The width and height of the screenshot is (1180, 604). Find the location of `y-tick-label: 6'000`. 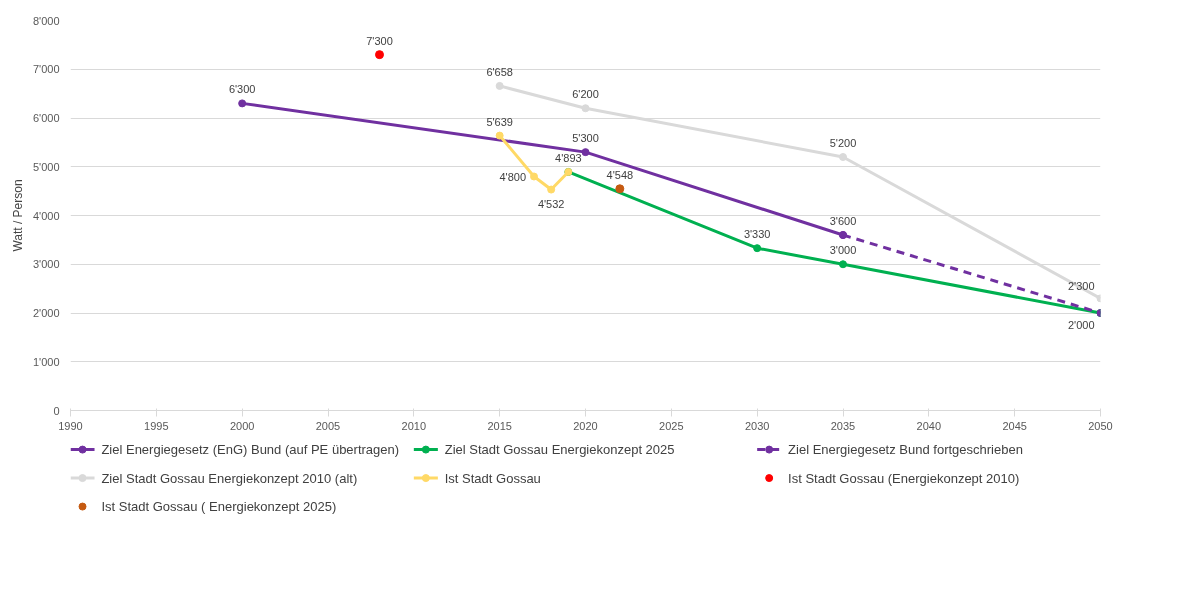

y-tick-label: 6'000 is located at coordinates (46, 118).